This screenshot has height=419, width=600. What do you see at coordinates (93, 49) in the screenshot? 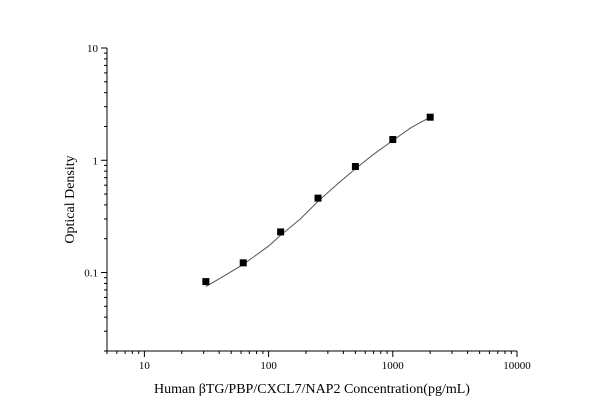
I see `y-tick-label: 10` at bounding box center [93, 49].